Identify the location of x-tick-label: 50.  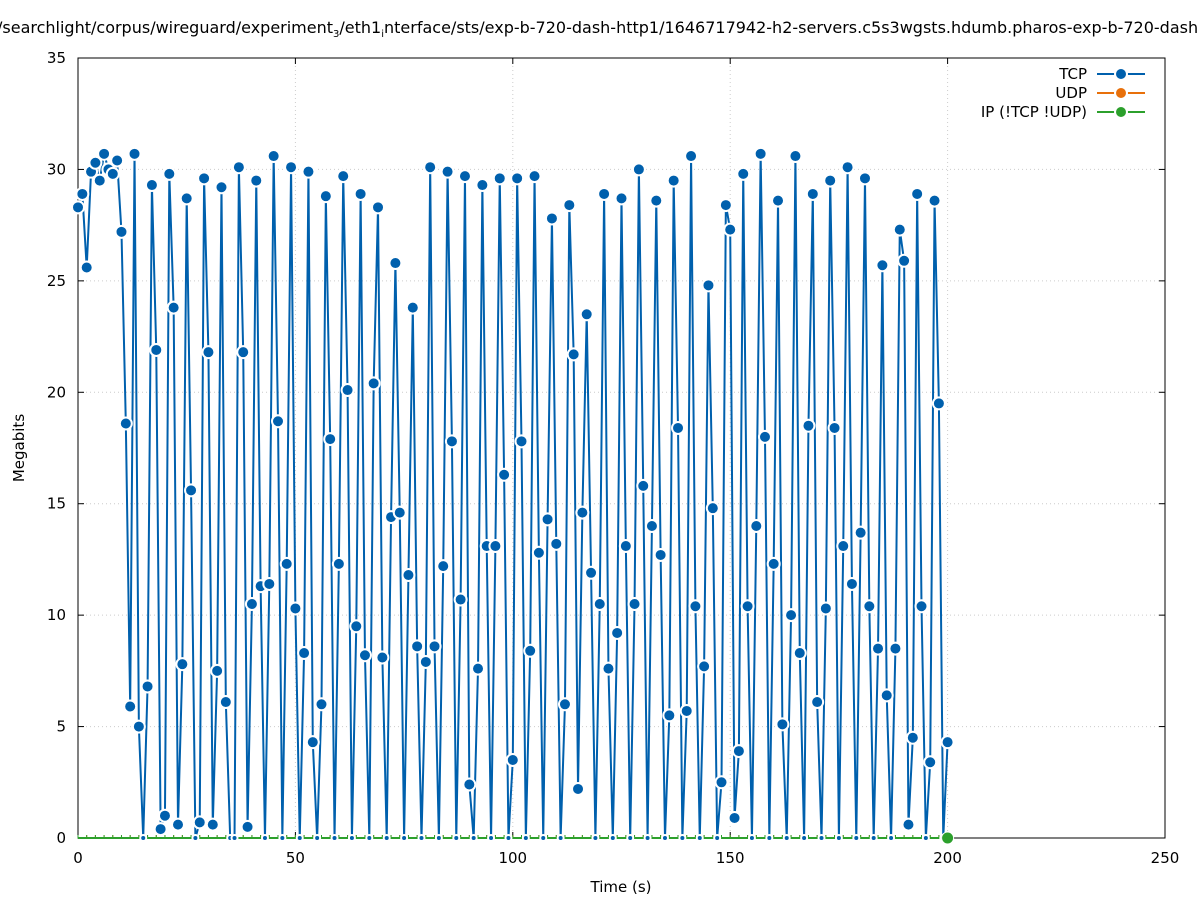
(295, 858).